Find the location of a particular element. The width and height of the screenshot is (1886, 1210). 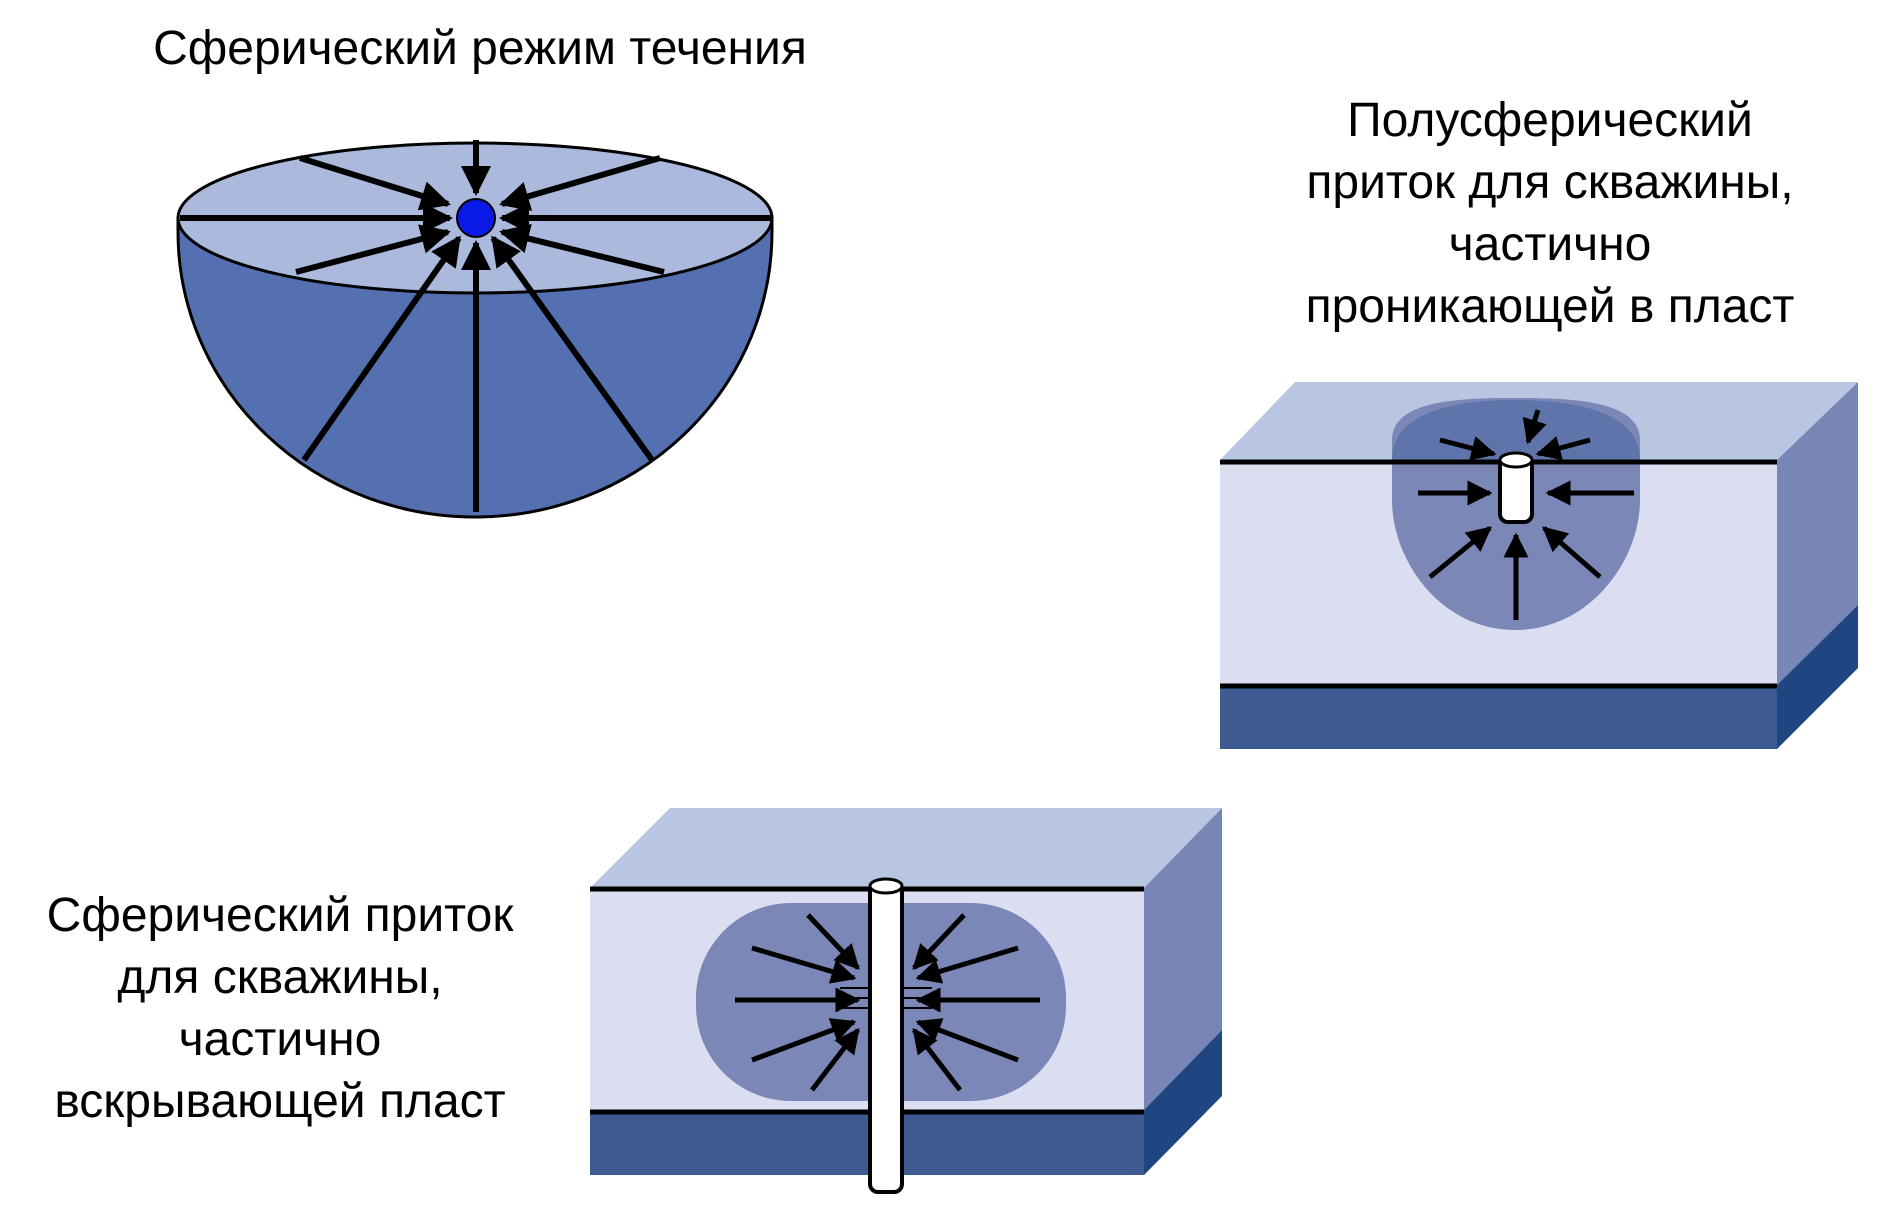

caption-line: приток для скважины, is located at coordinates (1550, 182).